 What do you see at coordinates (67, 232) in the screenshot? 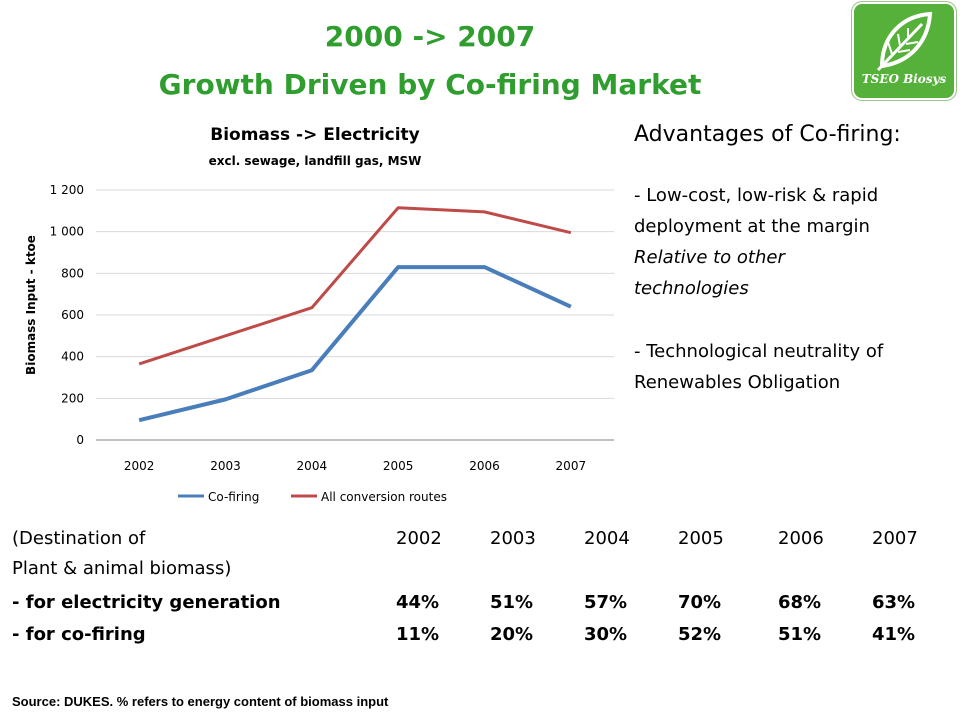
I see `y-tick-label: 1 000` at bounding box center [67, 232].